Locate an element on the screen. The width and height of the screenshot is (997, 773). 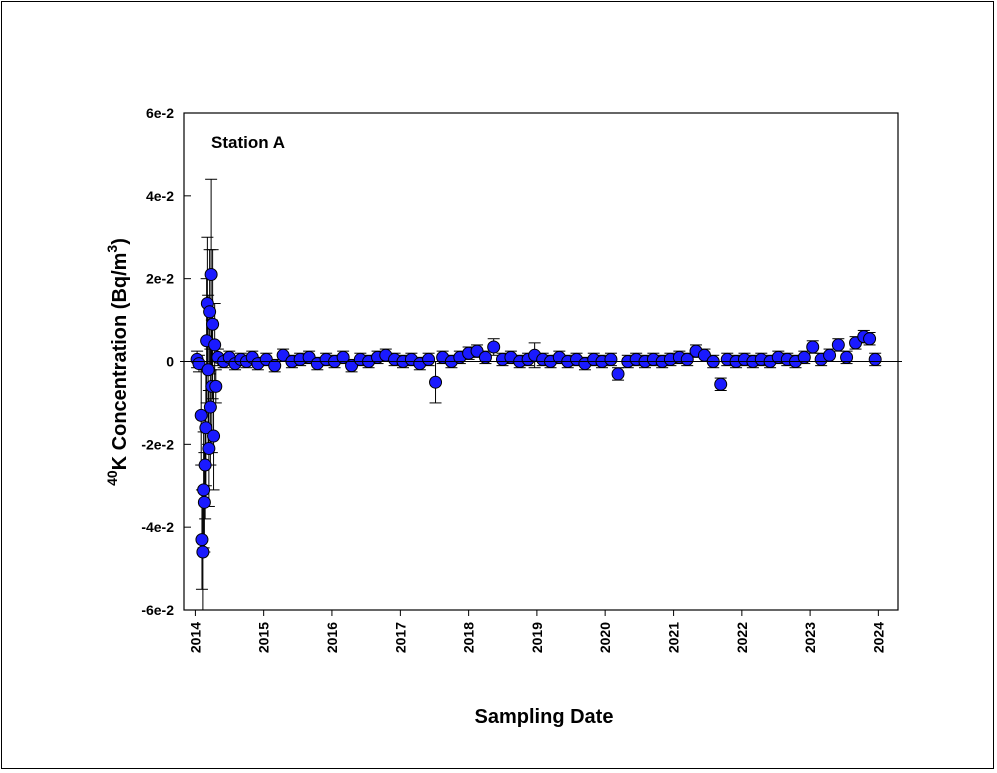
y-axis-title-main: K Concentration (Bq/m is located at coordinates (120, 362).